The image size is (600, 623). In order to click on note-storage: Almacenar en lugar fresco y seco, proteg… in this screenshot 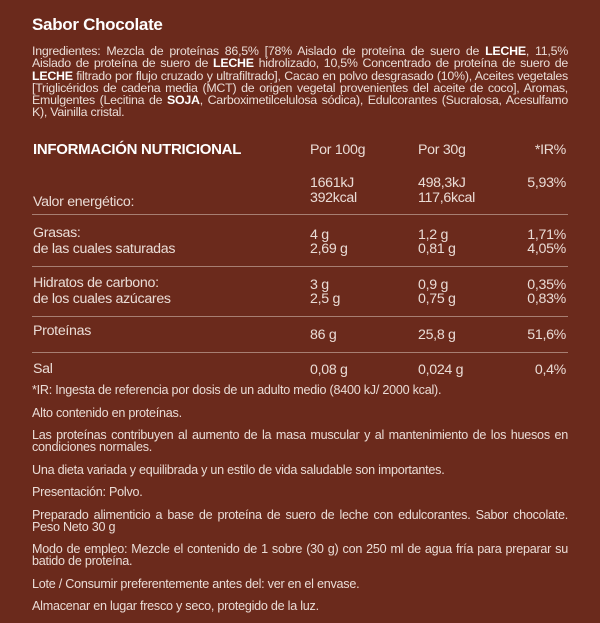, I will do `click(175, 606)`.